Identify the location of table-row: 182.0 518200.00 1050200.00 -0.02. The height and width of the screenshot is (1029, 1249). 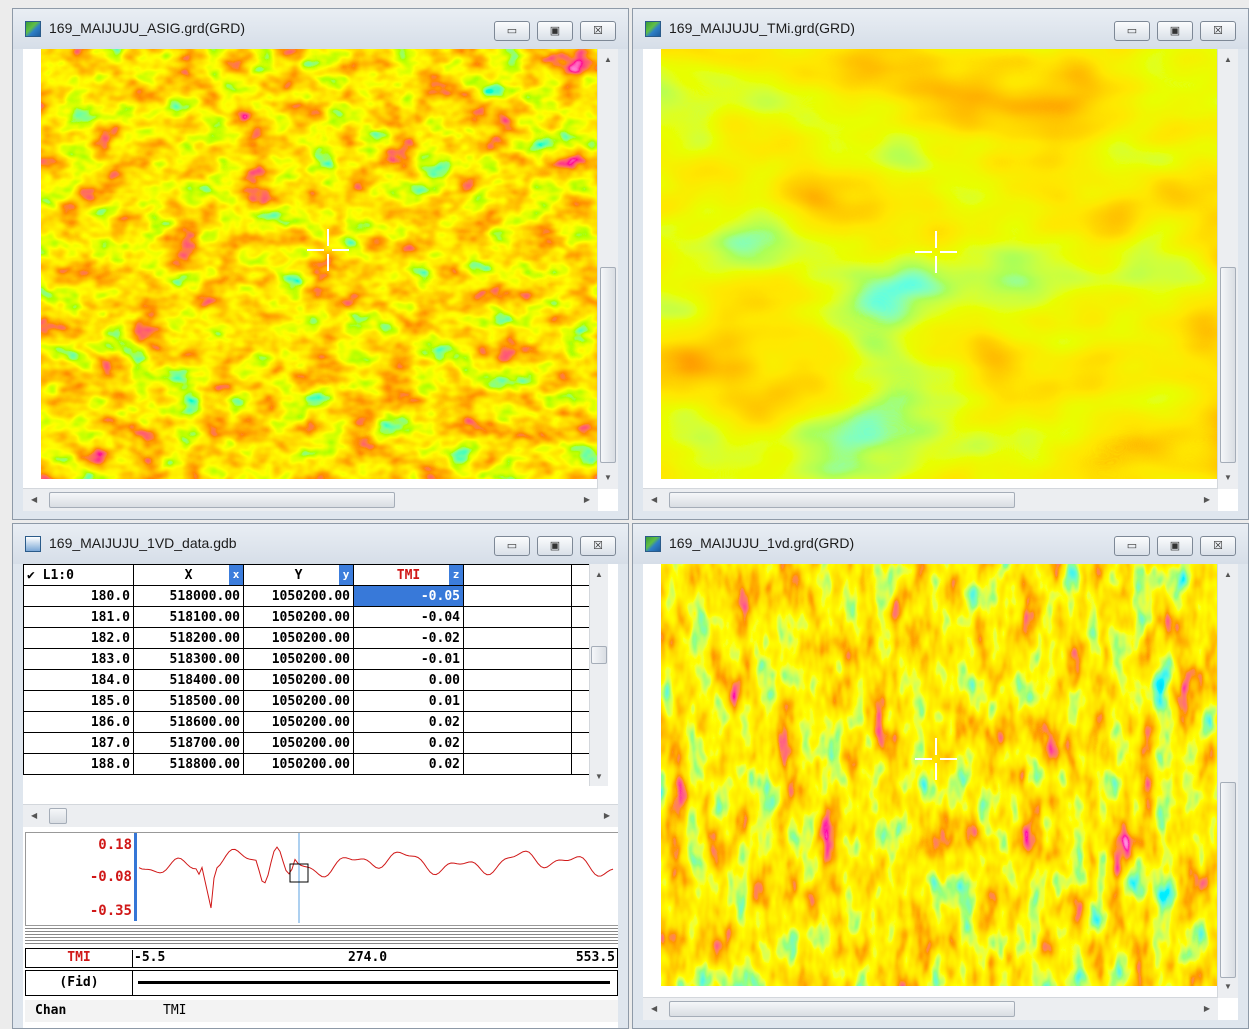
(307, 638).